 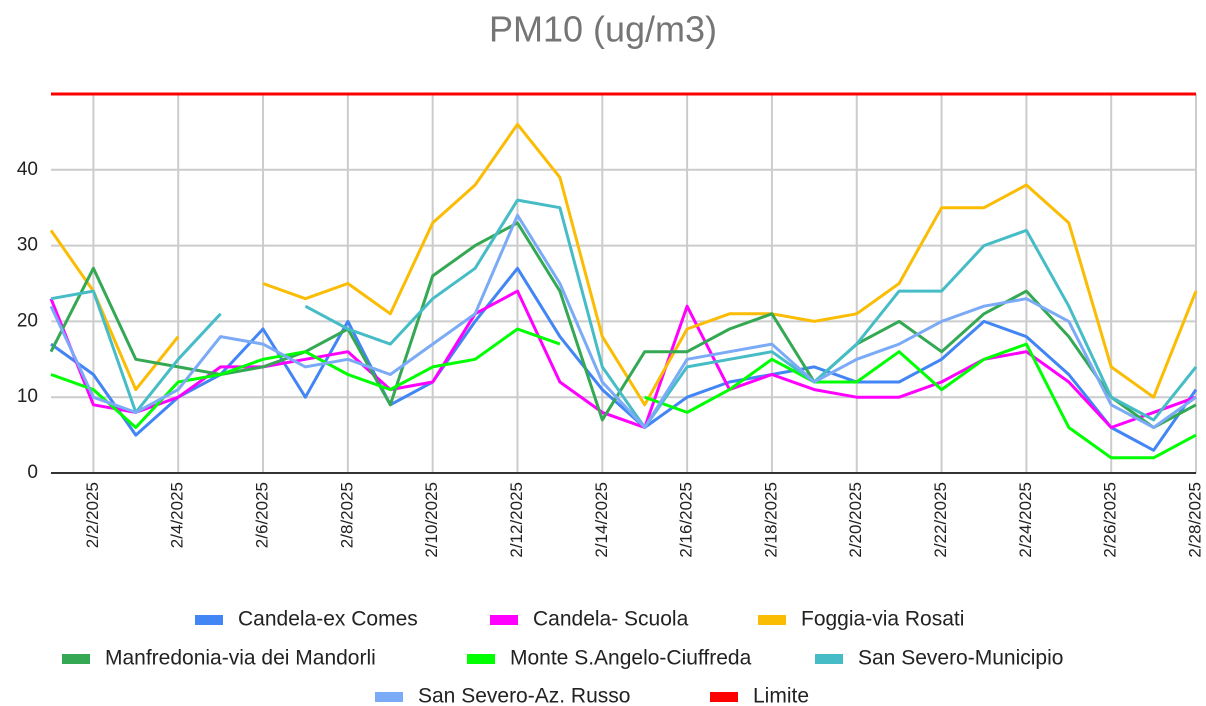 What do you see at coordinates (1025, 520) in the screenshot?
I see `x-tick-label: 2/24/2025` at bounding box center [1025, 520].